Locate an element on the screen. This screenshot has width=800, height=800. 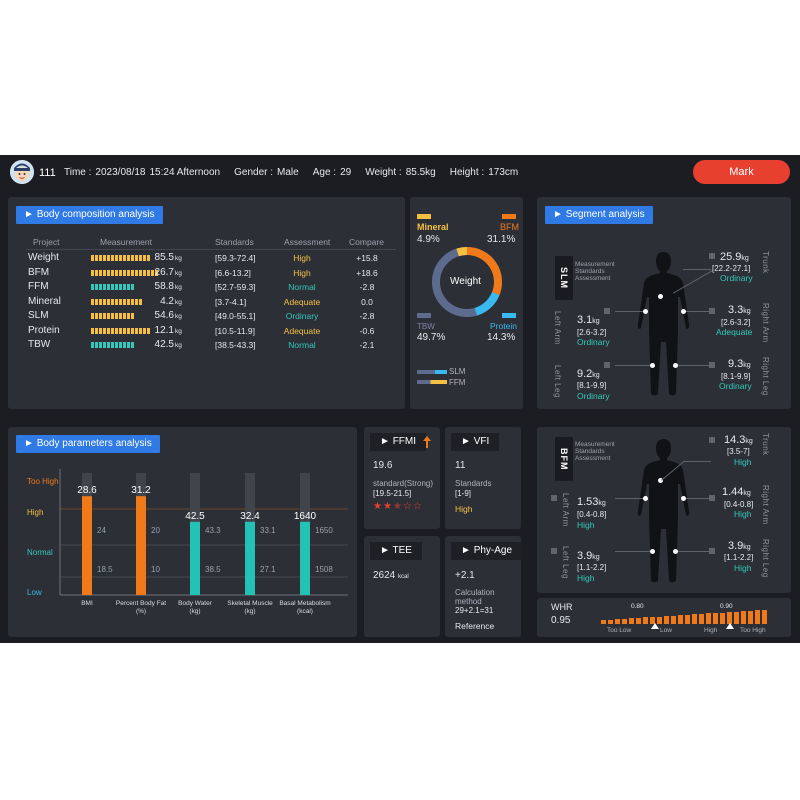
row-standard: [6.6-13.2] is located at coordinates (233, 272).